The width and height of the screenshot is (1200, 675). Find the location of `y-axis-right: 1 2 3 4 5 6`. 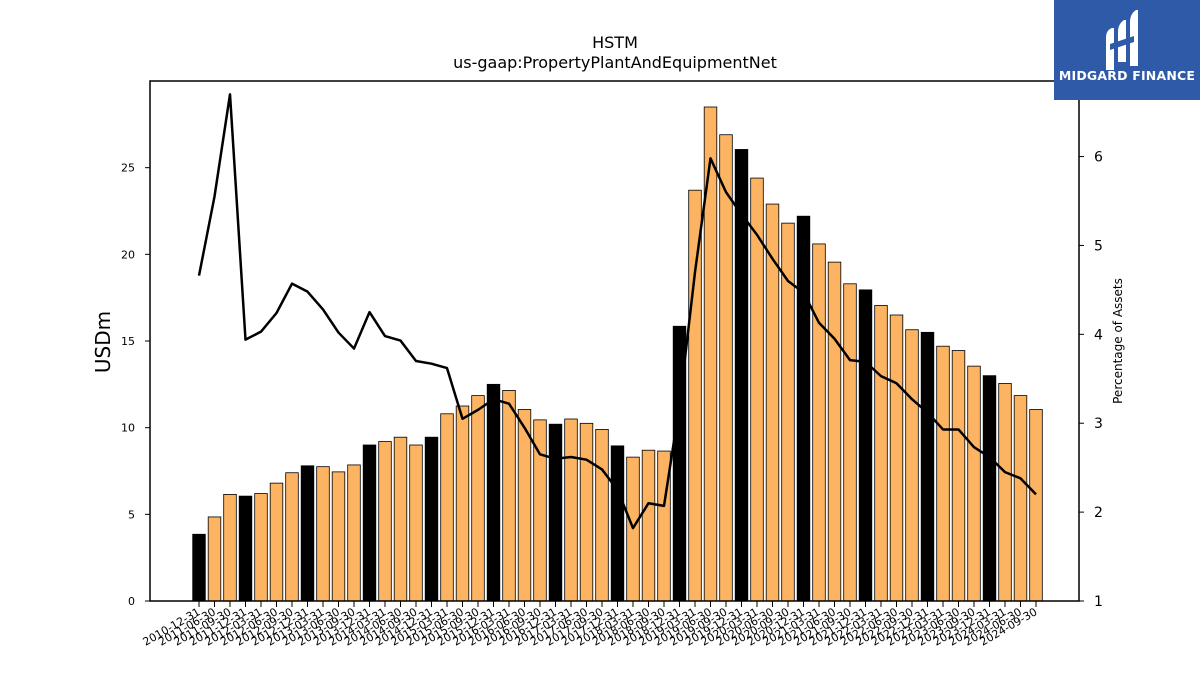

y-axis-right: 1 2 3 4 5 6 is located at coordinates (1091, 380).